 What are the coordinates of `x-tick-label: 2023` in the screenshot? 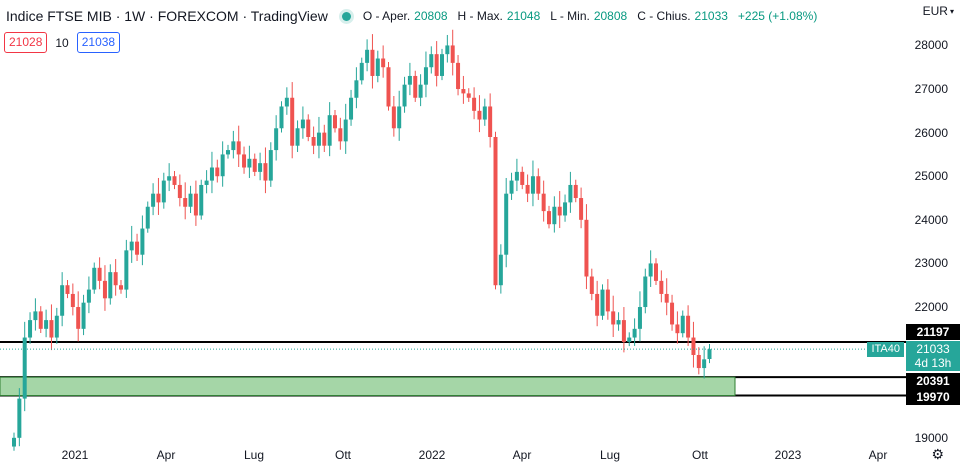 It's located at (788, 455).